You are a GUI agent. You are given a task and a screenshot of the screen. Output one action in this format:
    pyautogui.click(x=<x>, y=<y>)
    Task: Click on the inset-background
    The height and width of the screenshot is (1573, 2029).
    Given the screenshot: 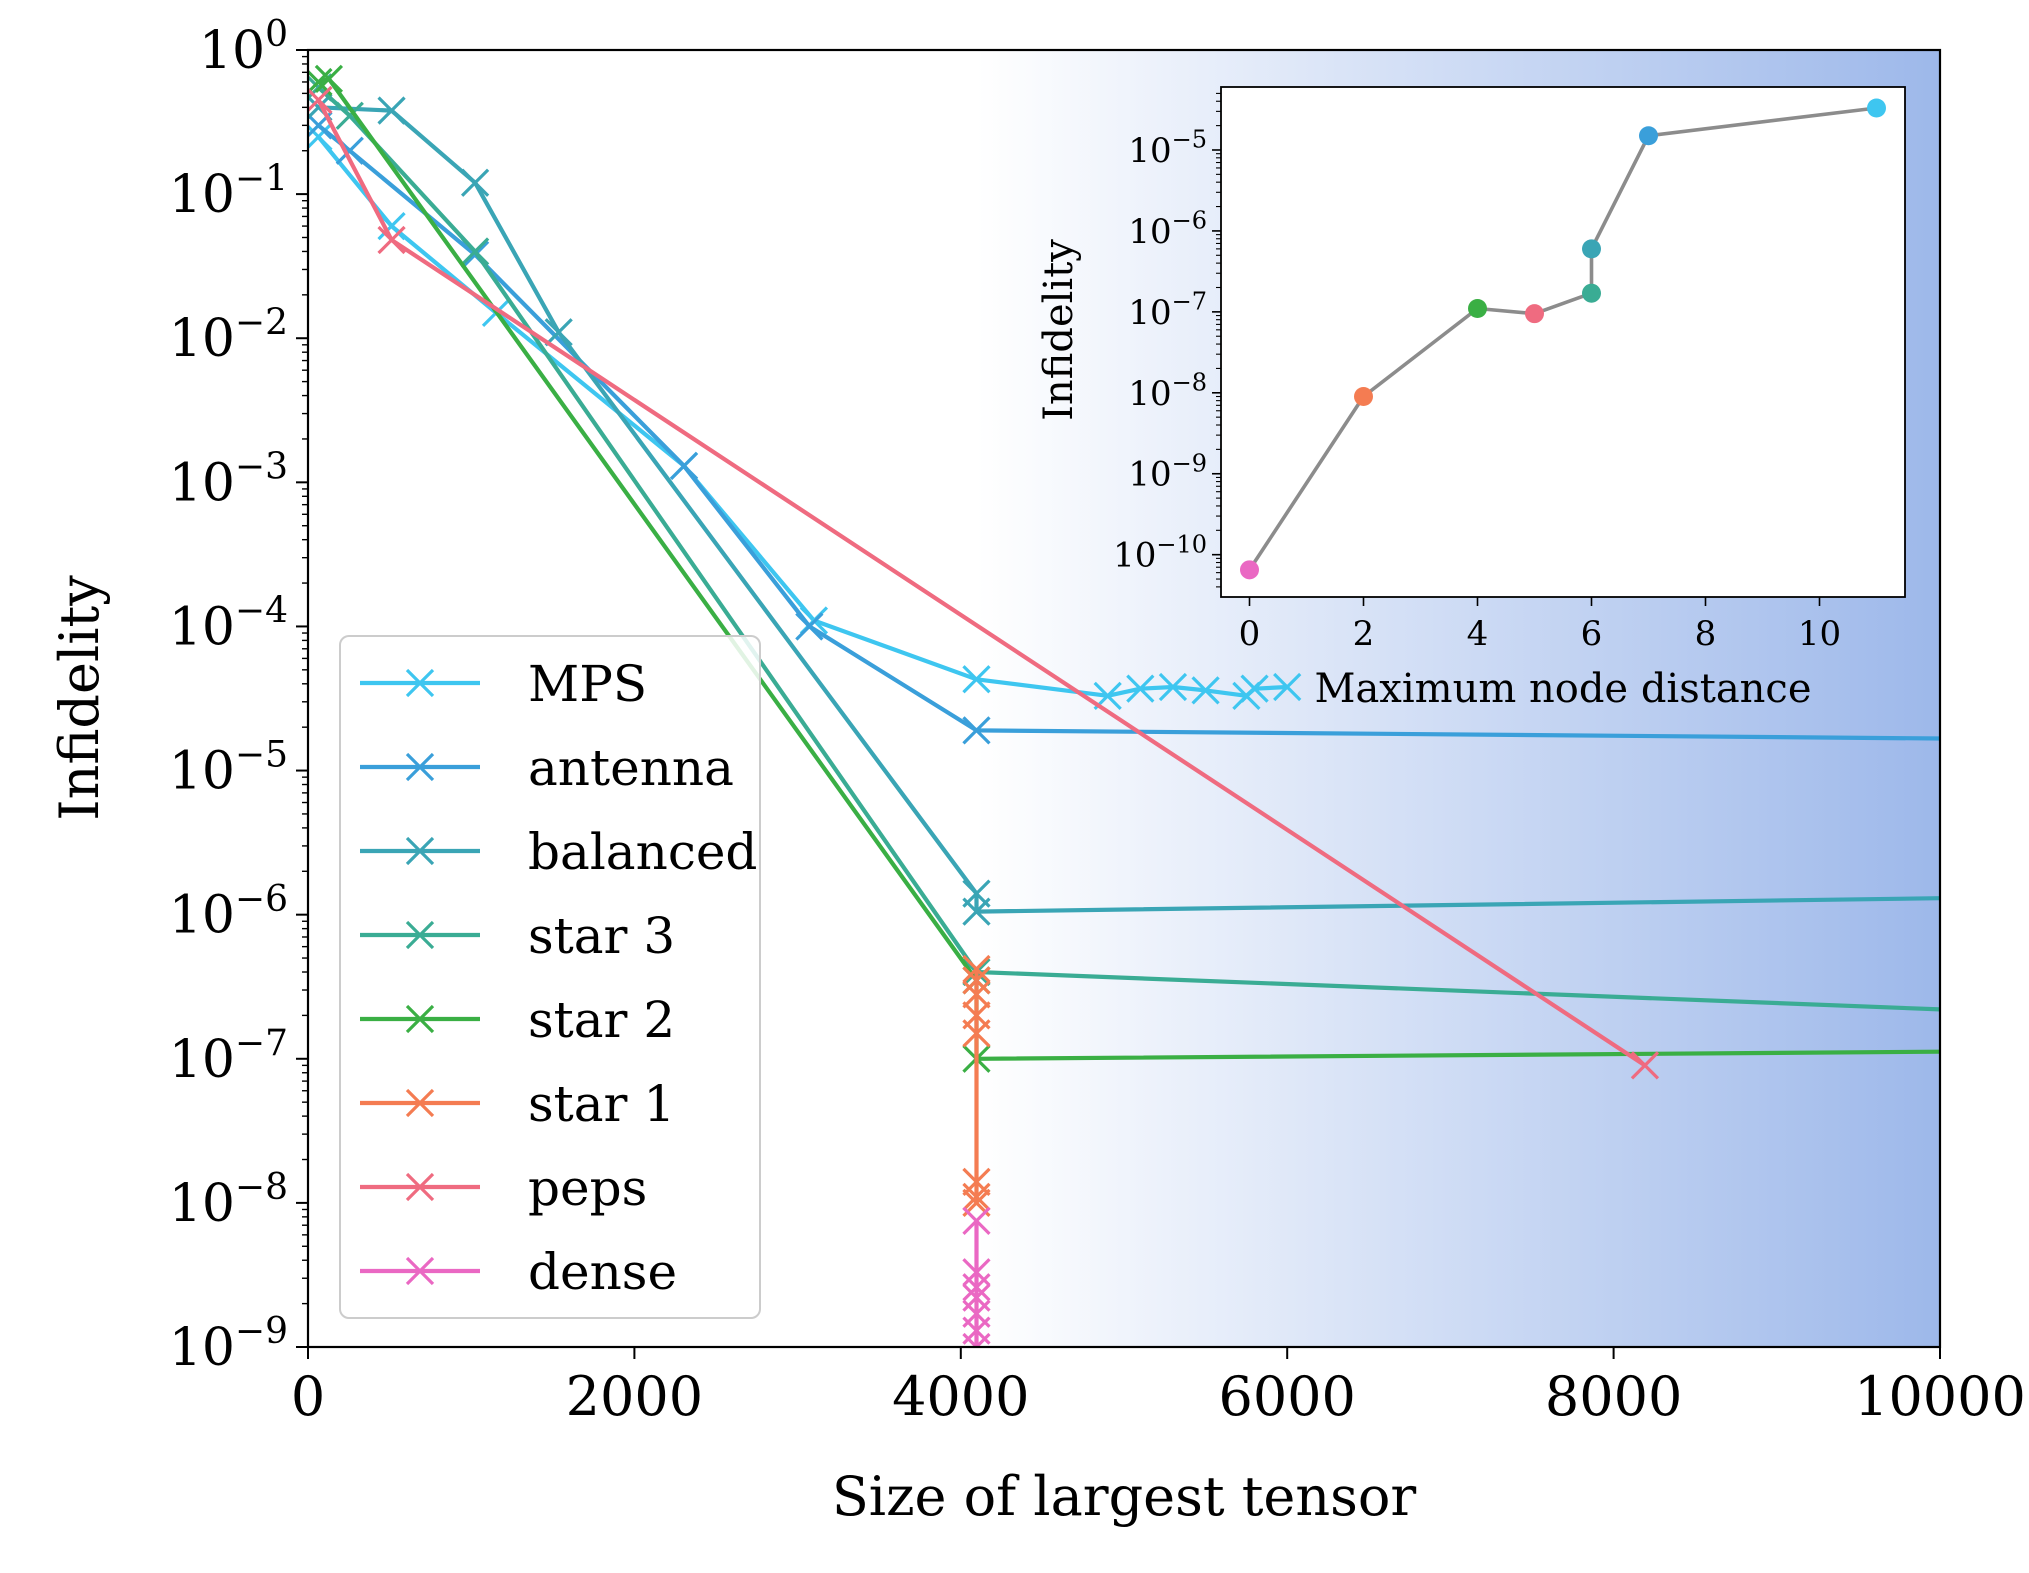 What is the action you would take?
    pyautogui.click(x=1563, y=342)
    